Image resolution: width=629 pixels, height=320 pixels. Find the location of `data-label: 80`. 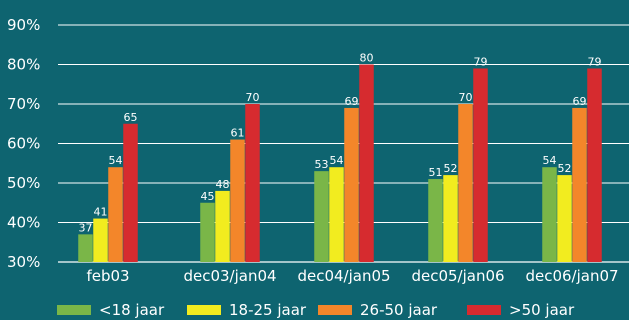

data-label: 80 is located at coordinates (367, 58).